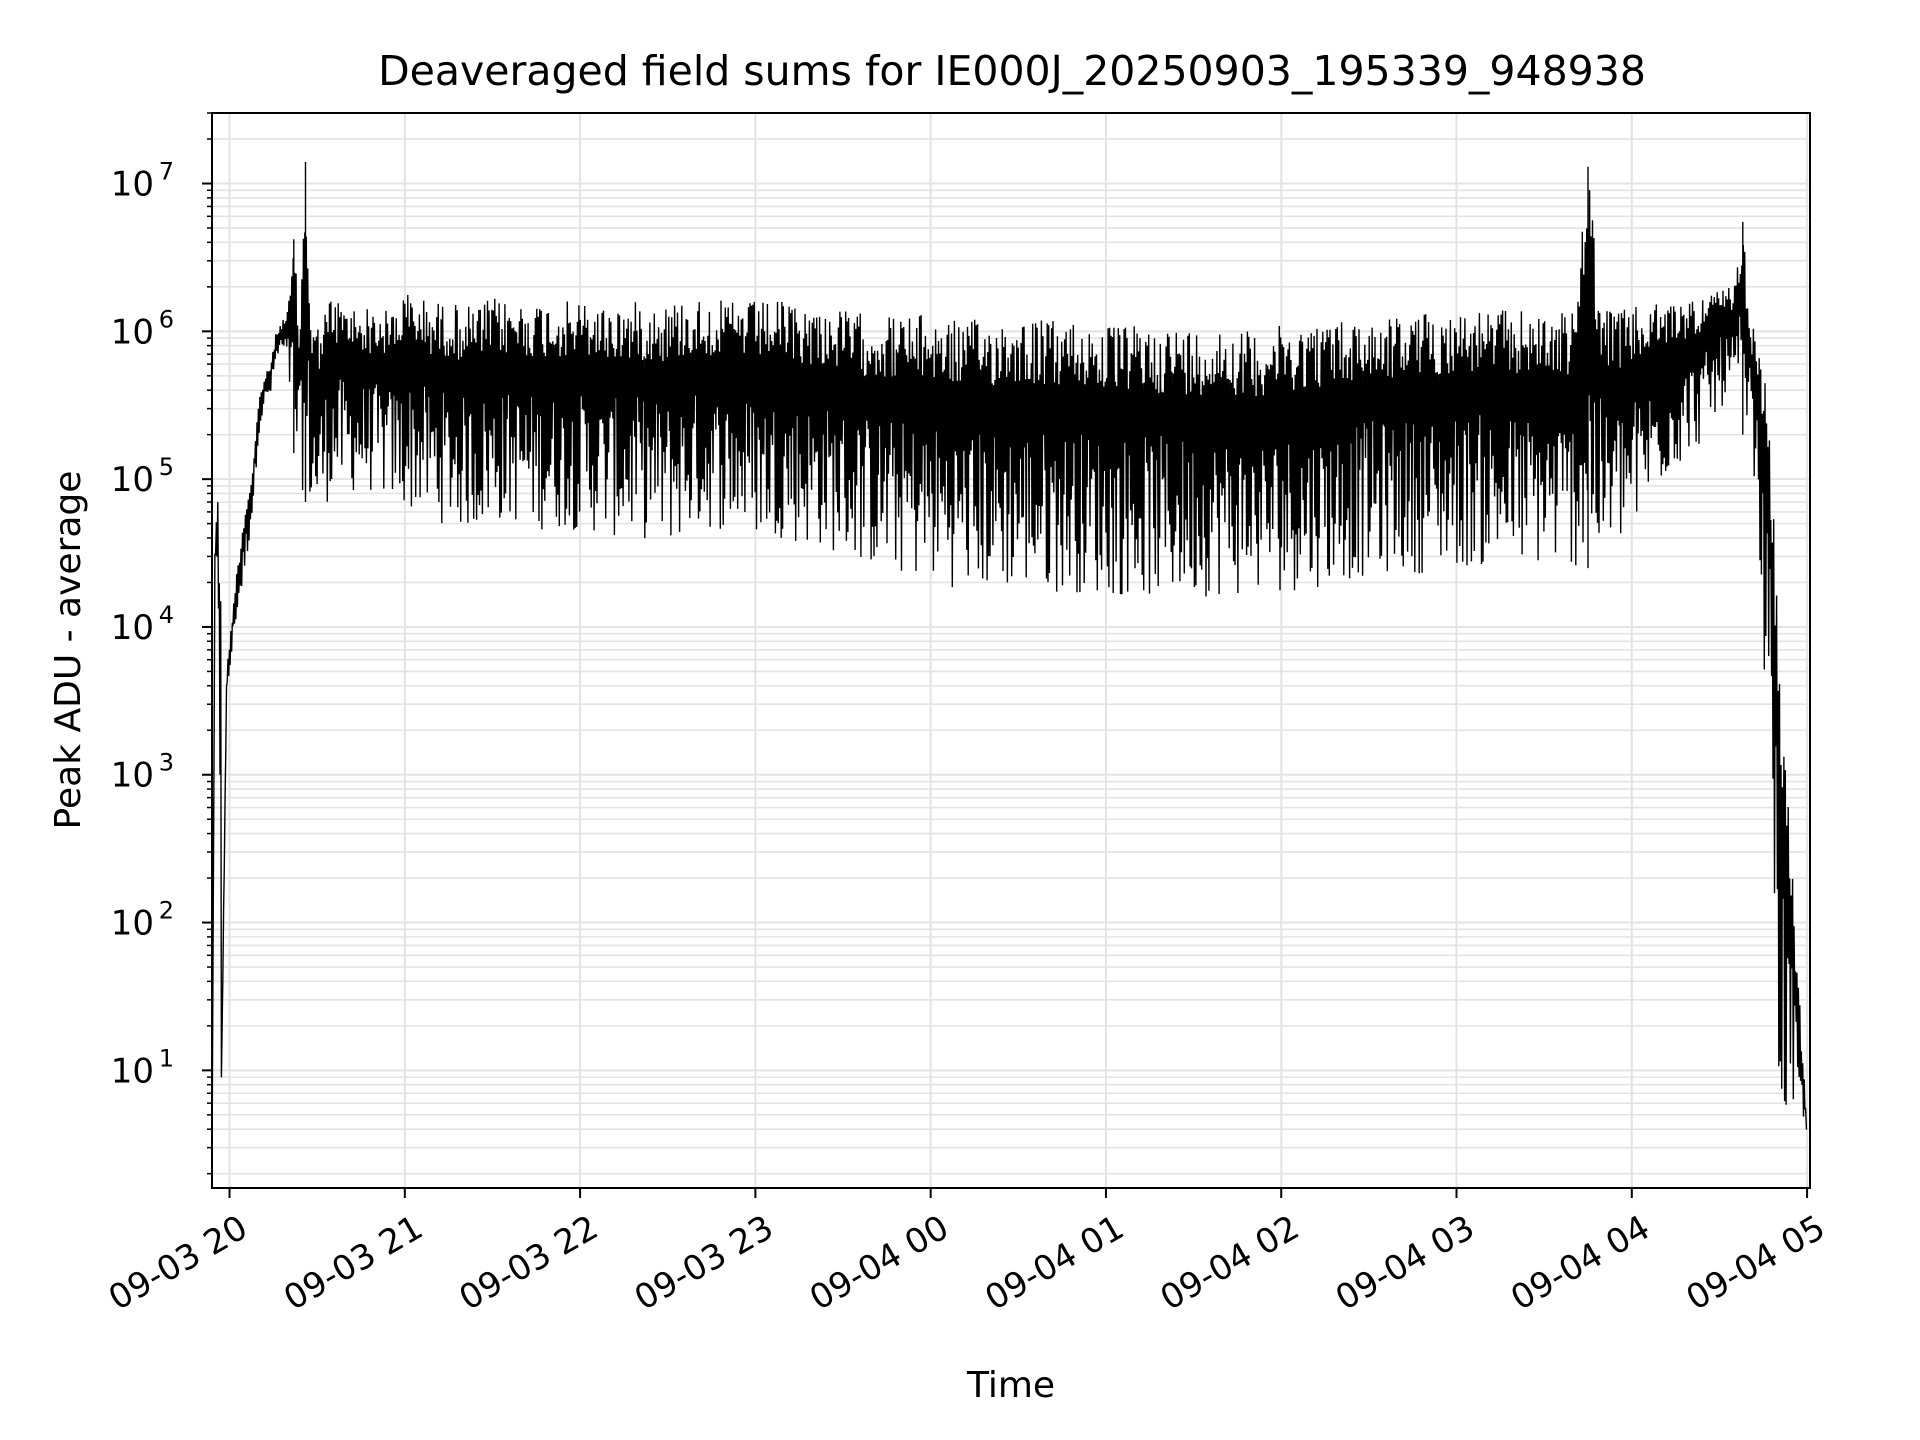 The height and width of the screenshot is (1440, 1920). I want to click on x-tick-label: 09-04 00, so click(879, 1263).